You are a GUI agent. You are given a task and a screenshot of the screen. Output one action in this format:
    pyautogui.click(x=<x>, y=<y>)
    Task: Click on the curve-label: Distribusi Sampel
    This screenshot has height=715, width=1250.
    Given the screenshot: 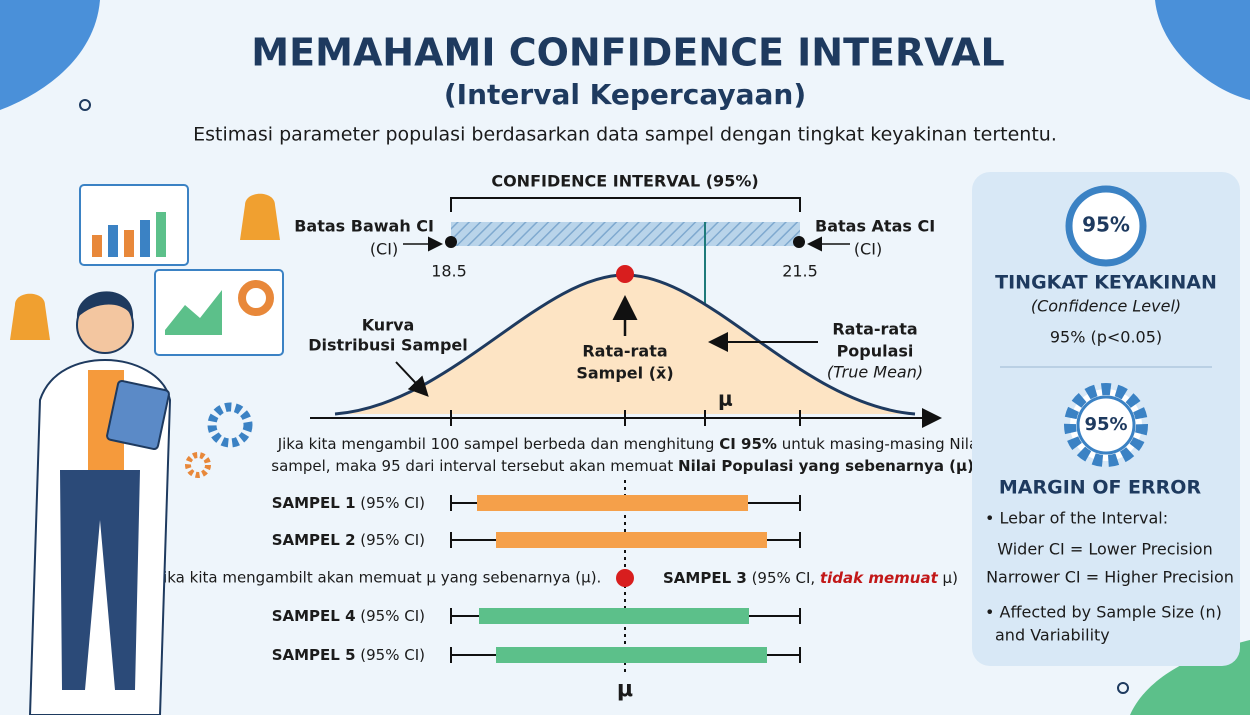 What is the action you would take?
    pyautogui.click(x=388, y=345)
    